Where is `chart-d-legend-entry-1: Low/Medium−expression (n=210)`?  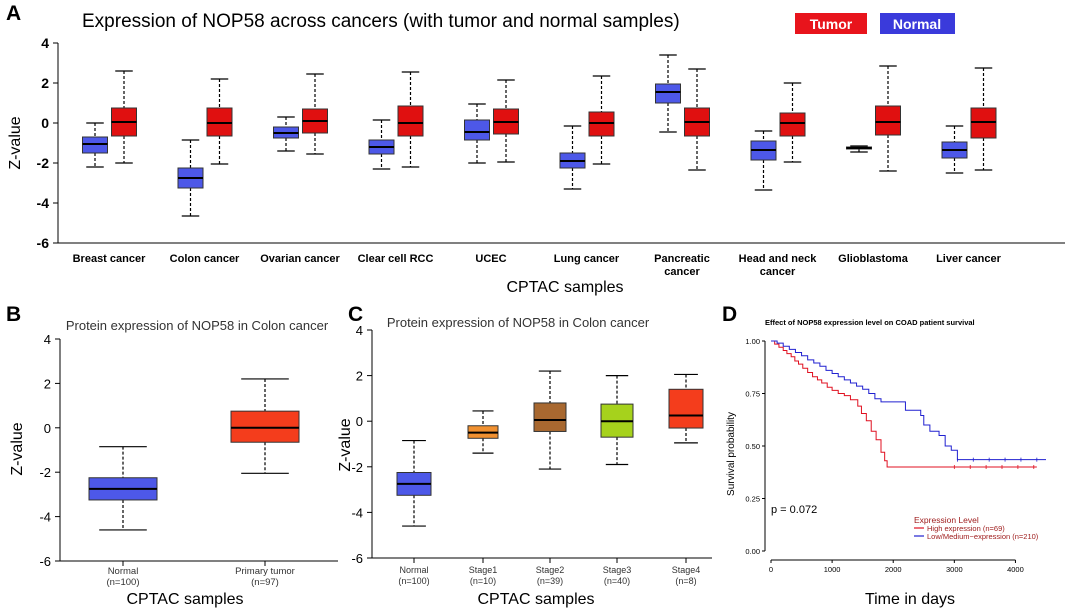 chart-d-legend-entry-1: Low/Medium−expression (n=210) is located at coordinates (983, 536).